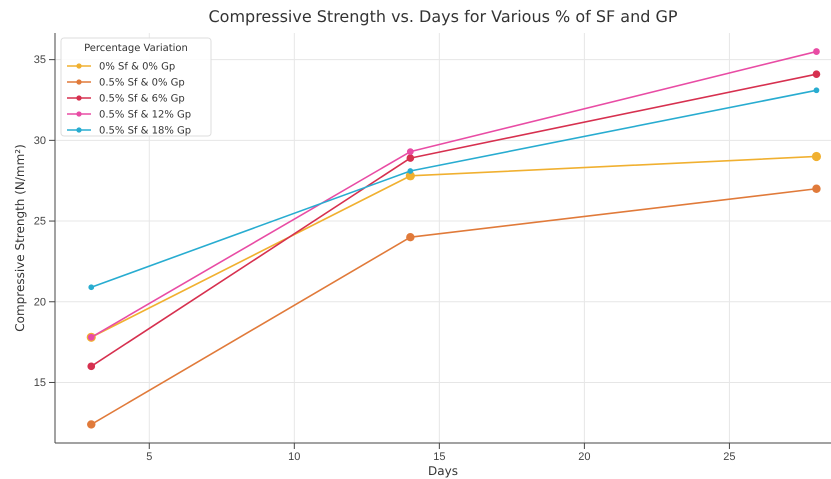 The image size is (831, 479). I want to click on legend-label: 0.5% Sf & 18% Gp, so click(145, 131).